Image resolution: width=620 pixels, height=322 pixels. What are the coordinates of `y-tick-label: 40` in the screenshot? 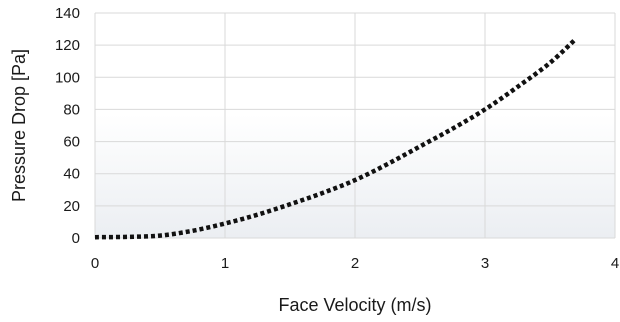 It's located at (71, 174).